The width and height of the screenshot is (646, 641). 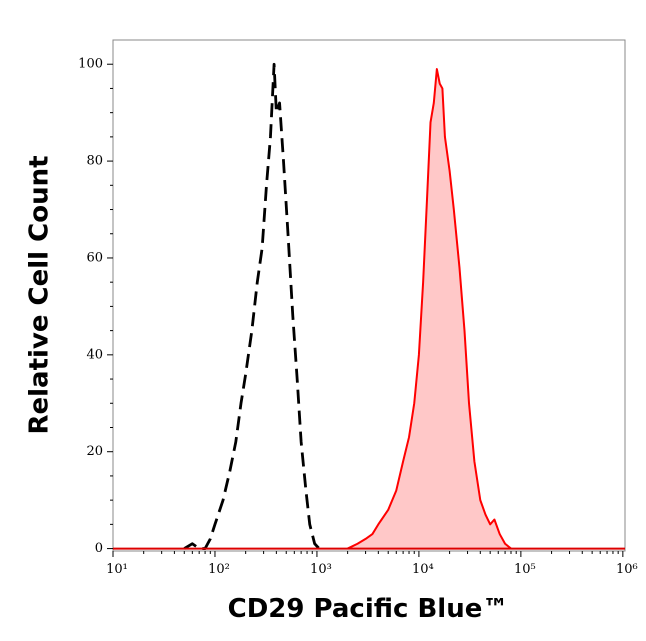 What do you see at coordinates (117, 569) in the screenshot?
I see `x-tick-label: 10¹` at bounding box center [117, 569].